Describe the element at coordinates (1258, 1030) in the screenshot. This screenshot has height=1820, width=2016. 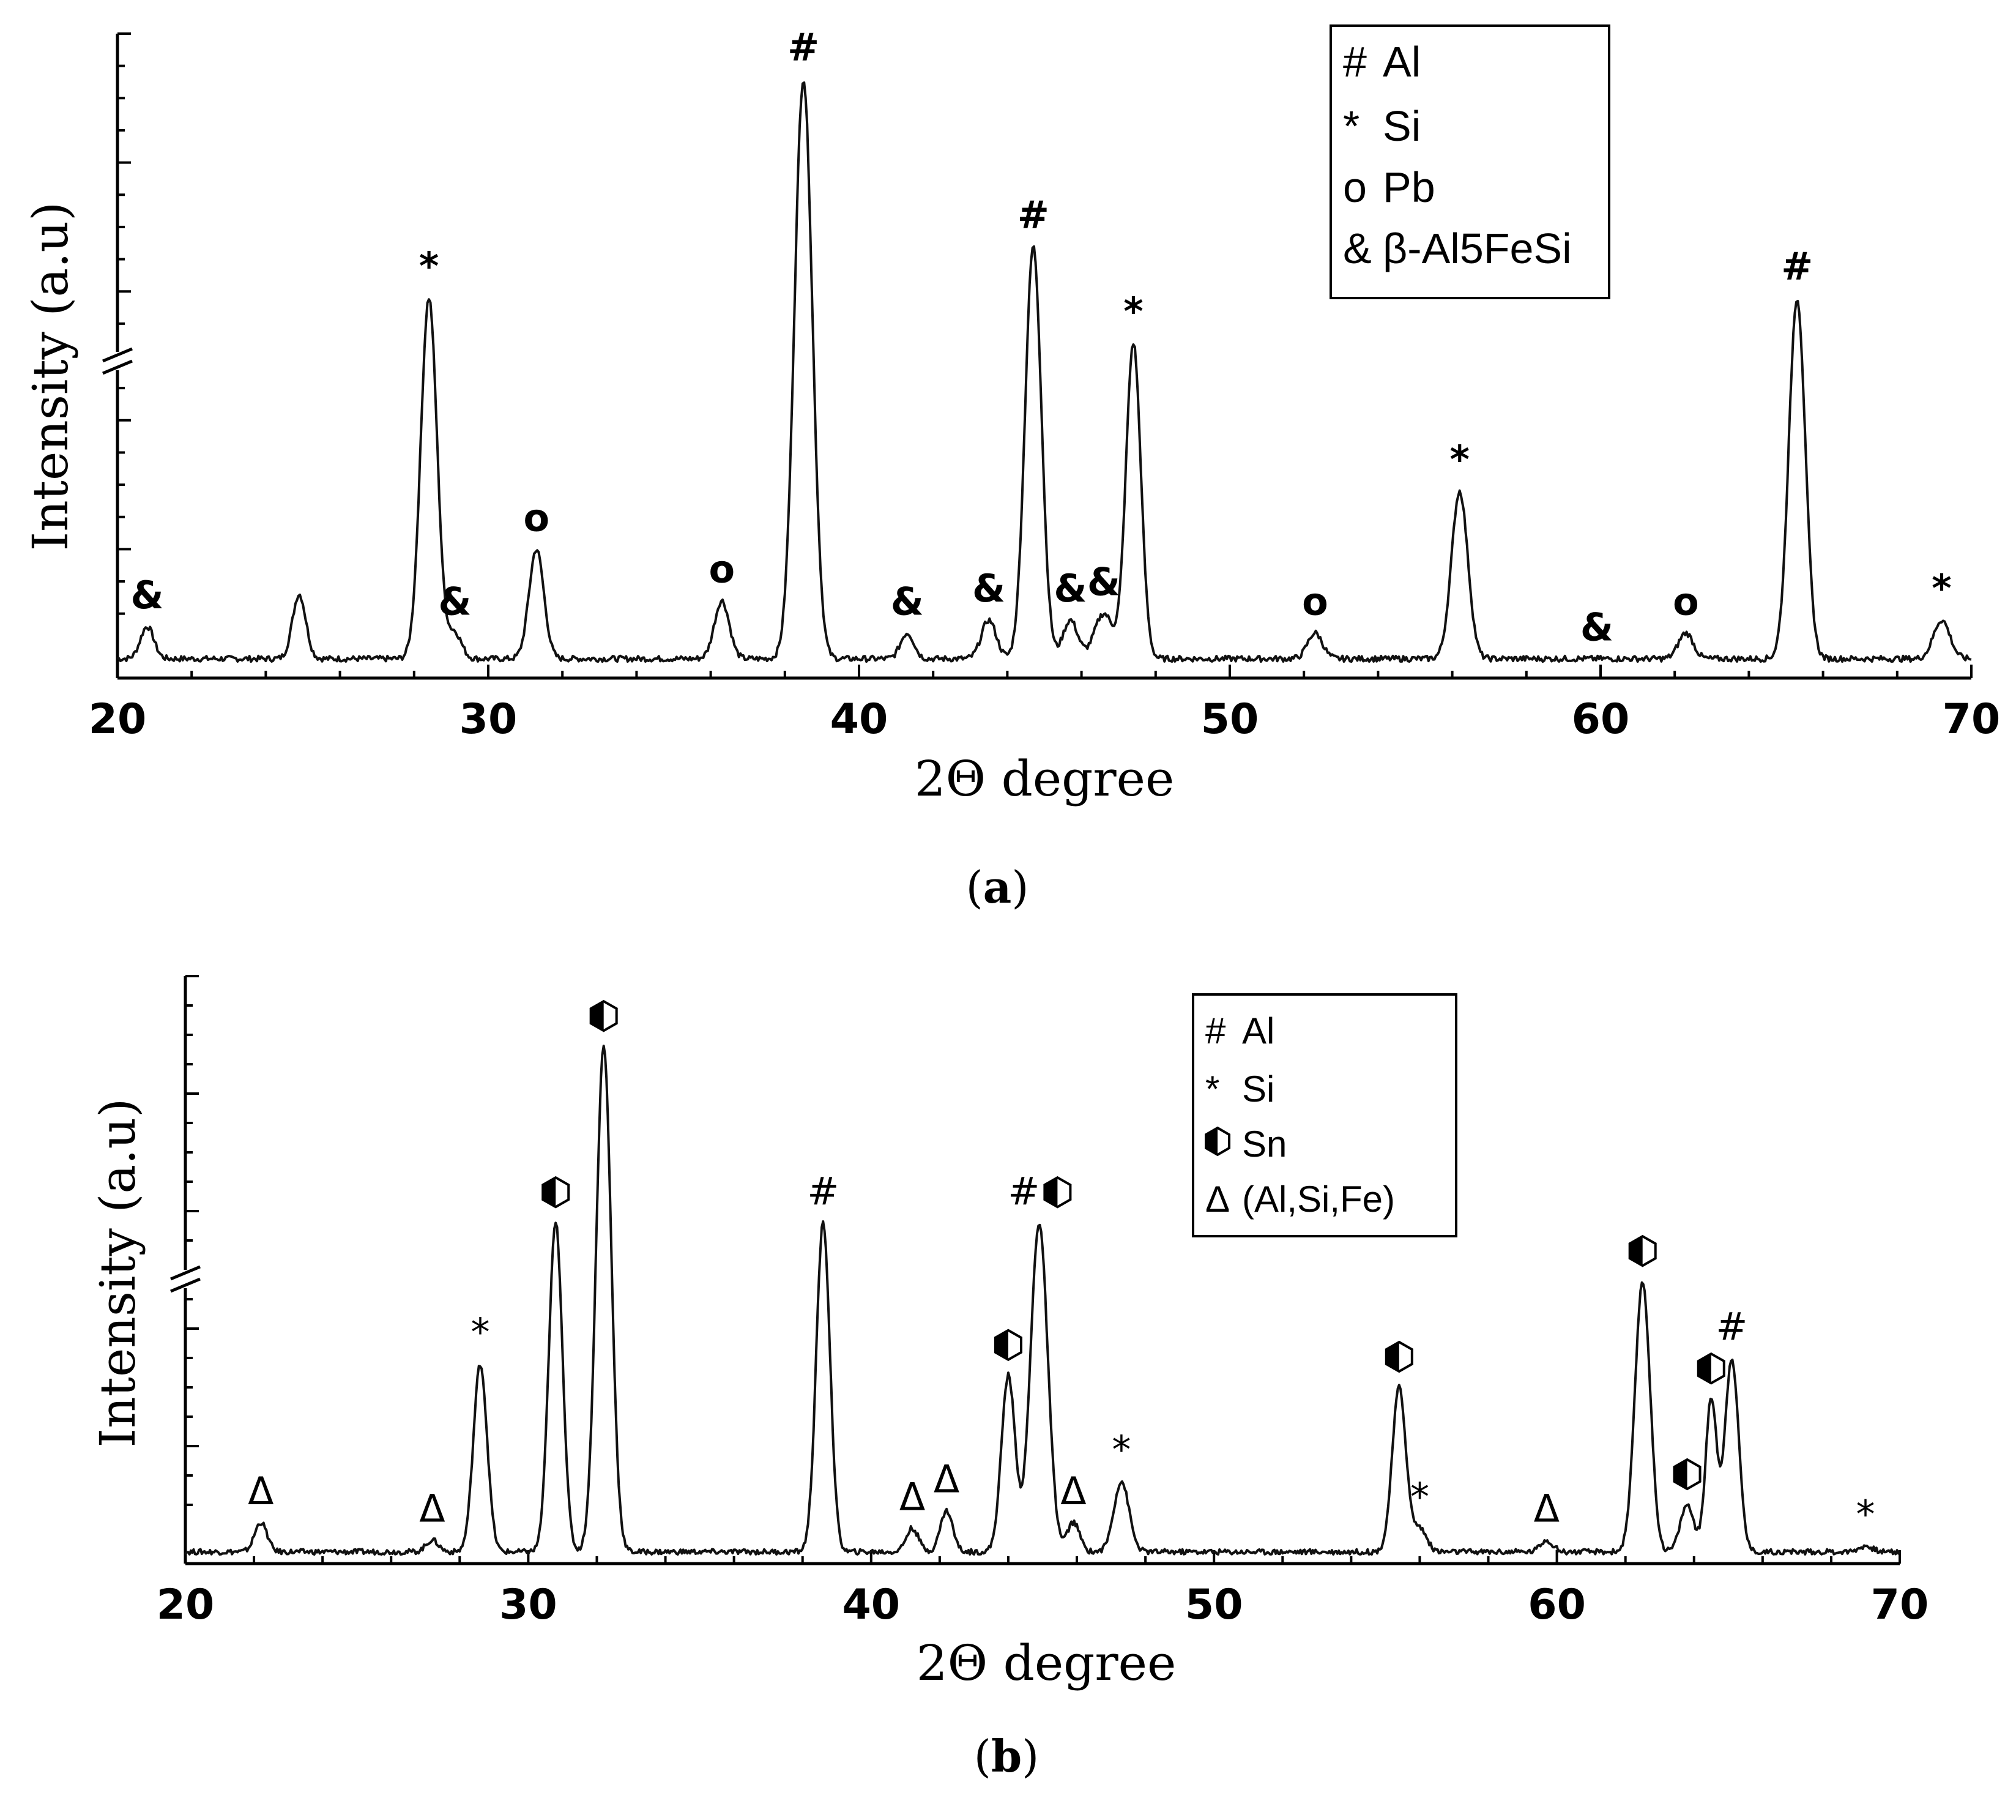
I see `legend-b-al-label: Al` at that location.